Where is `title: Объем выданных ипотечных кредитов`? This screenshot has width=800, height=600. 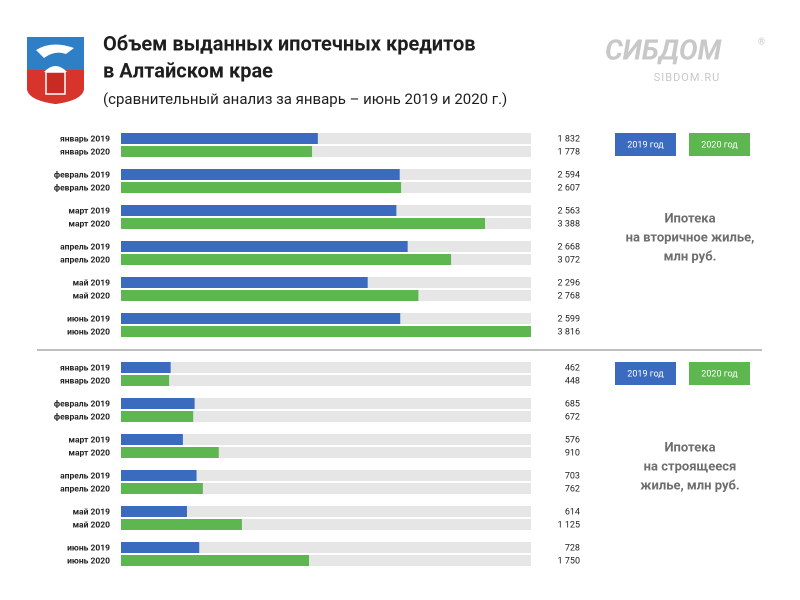 title: Объем выданных ипотечных кредитов is located at coordinates (289, 43).